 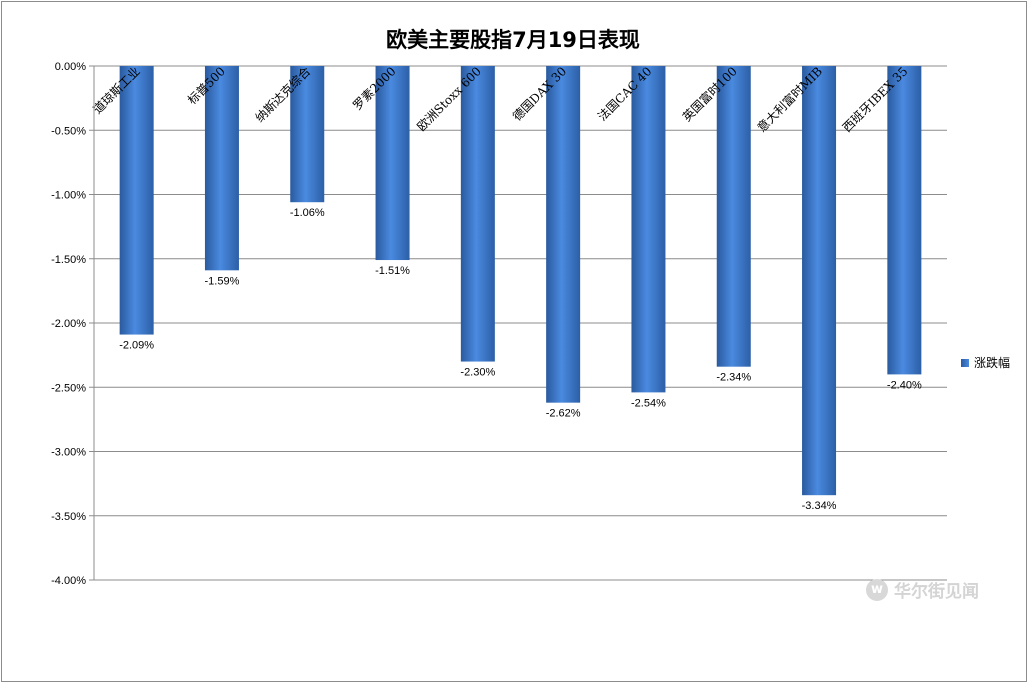 I want to click on data-label: -2.54%, so click(x=648, y=403).